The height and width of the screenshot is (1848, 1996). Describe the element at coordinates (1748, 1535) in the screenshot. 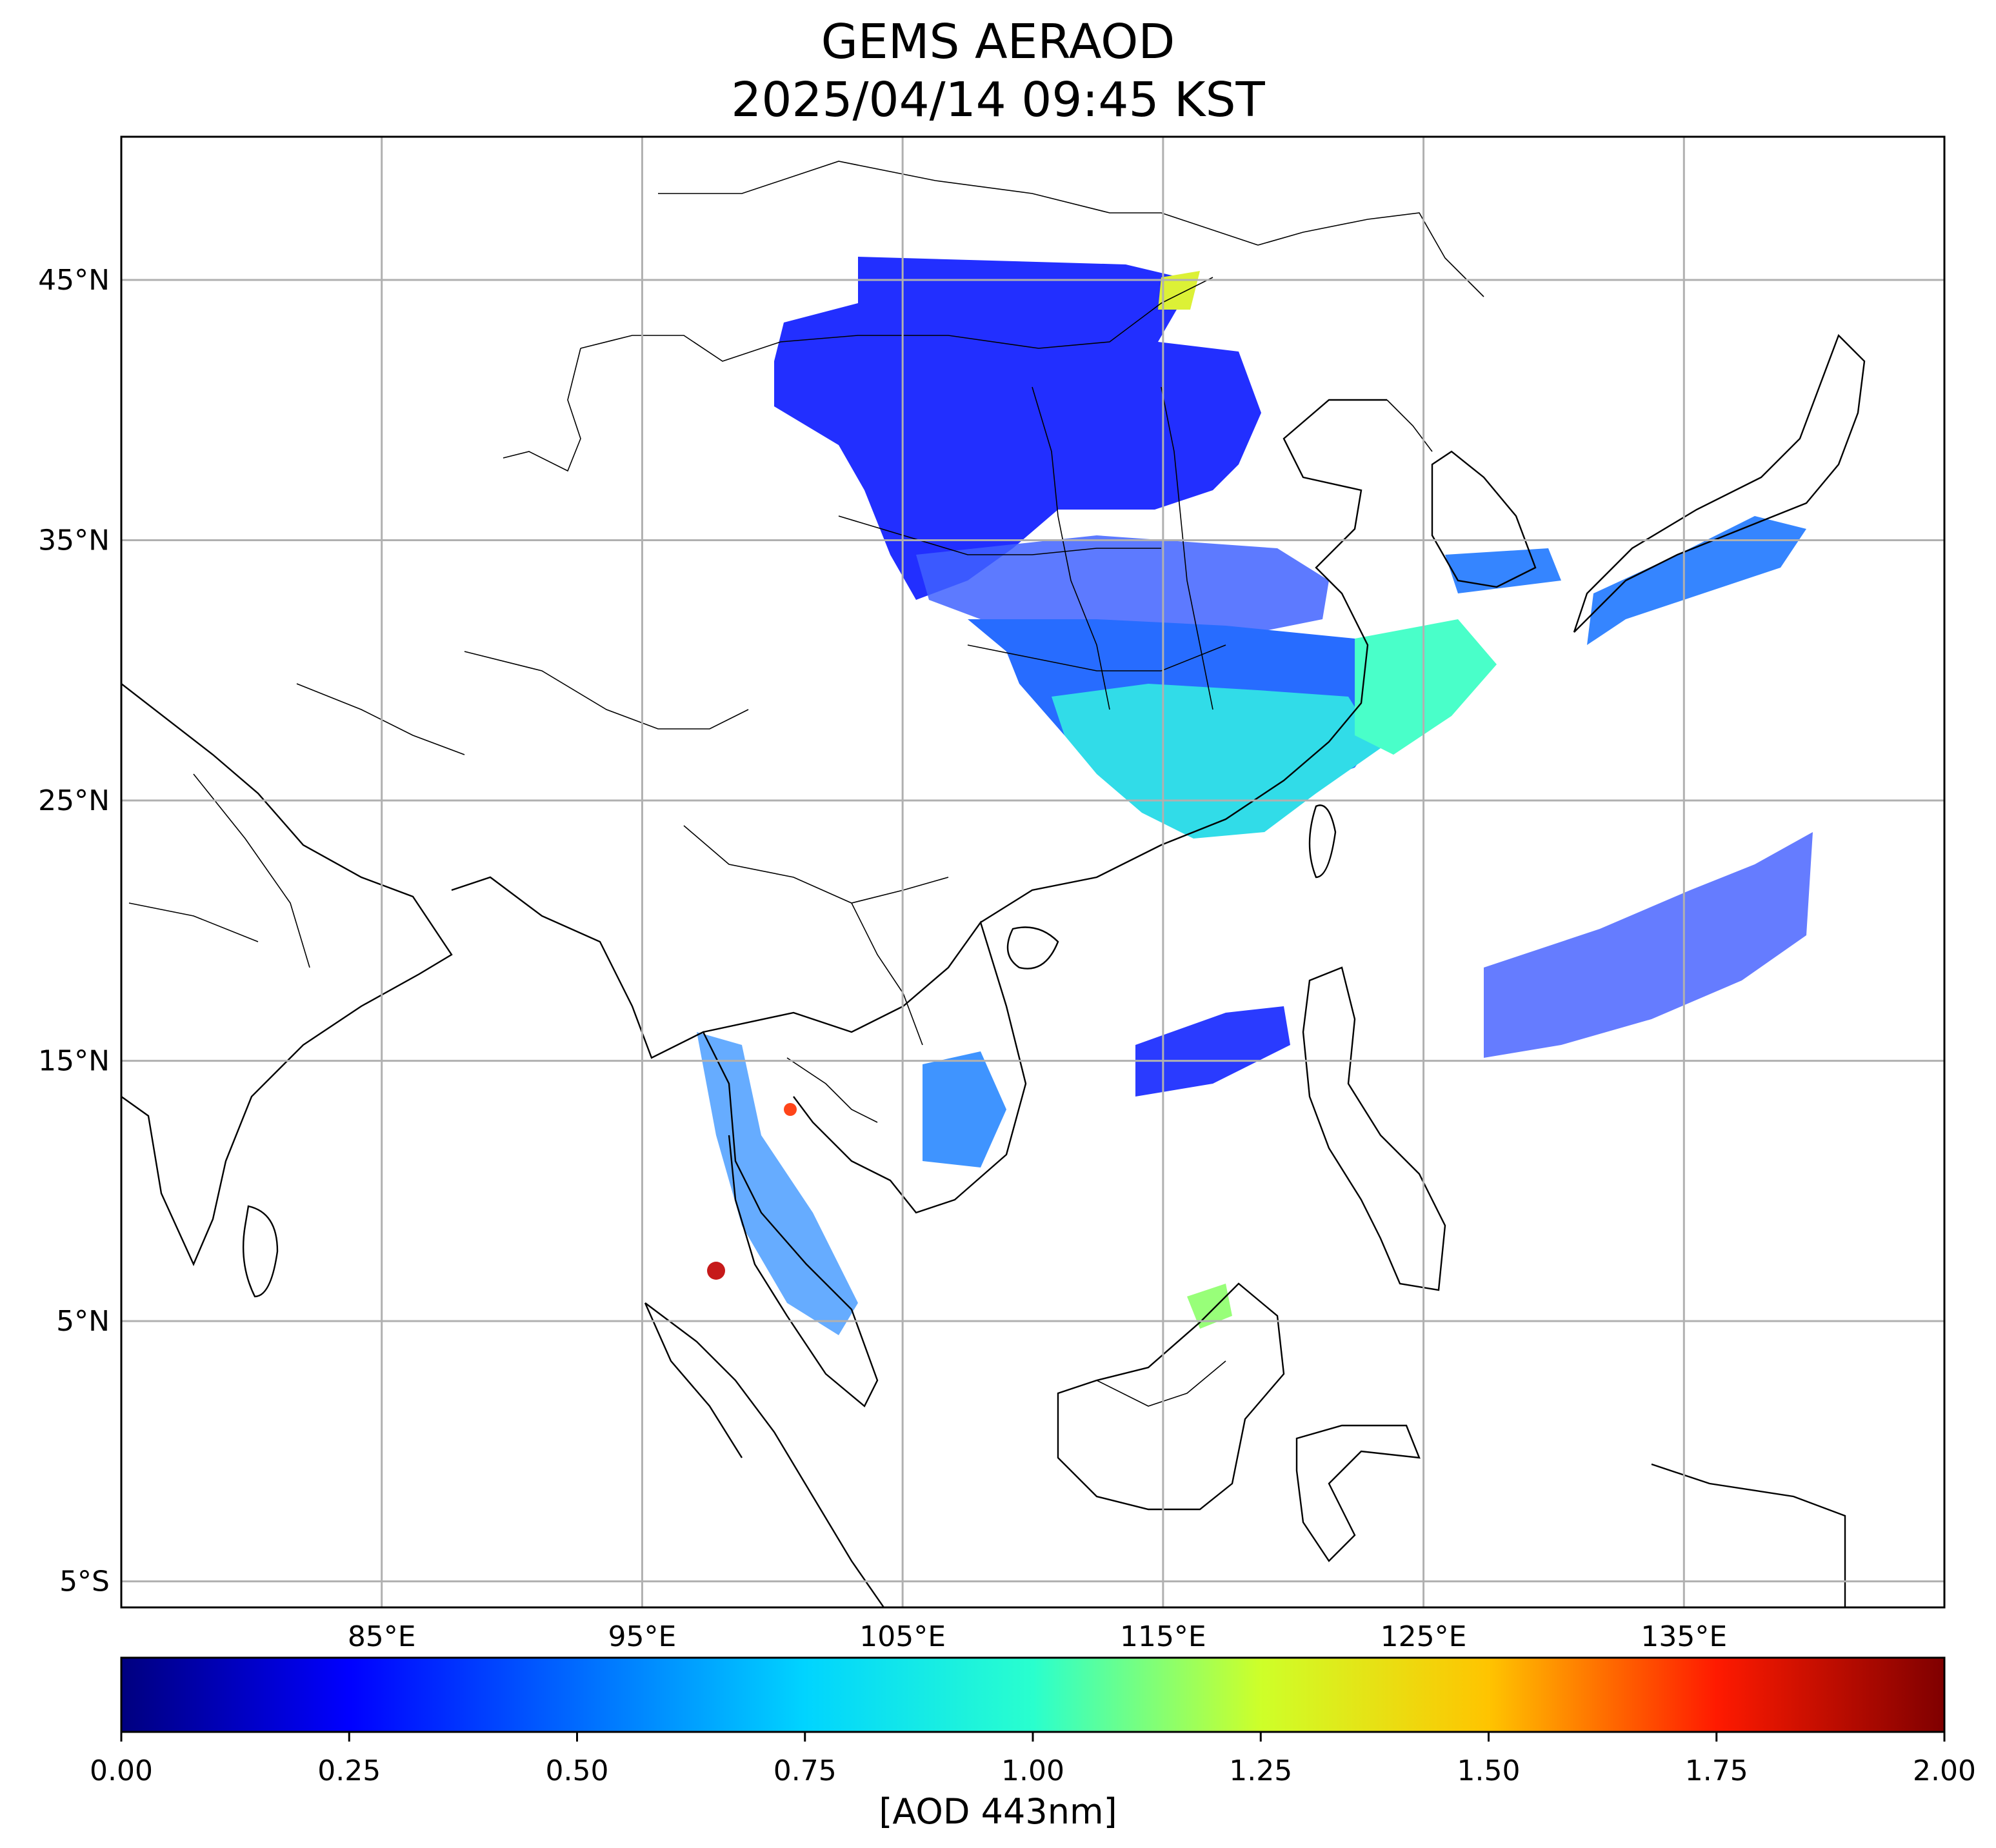

I see `coast-new-guinea` at that location.